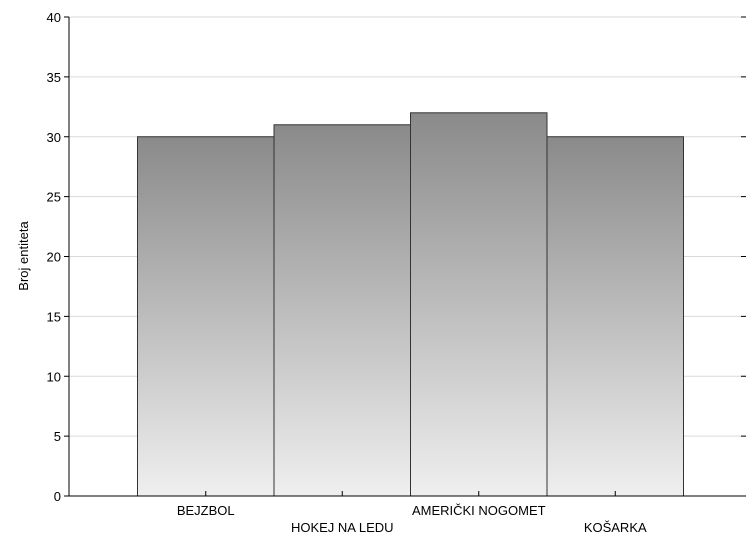  What do you see at coordinates (54, 77) in the screenshot?
I see `y-tick-label-35: 35` at bounding box center [54, 77].